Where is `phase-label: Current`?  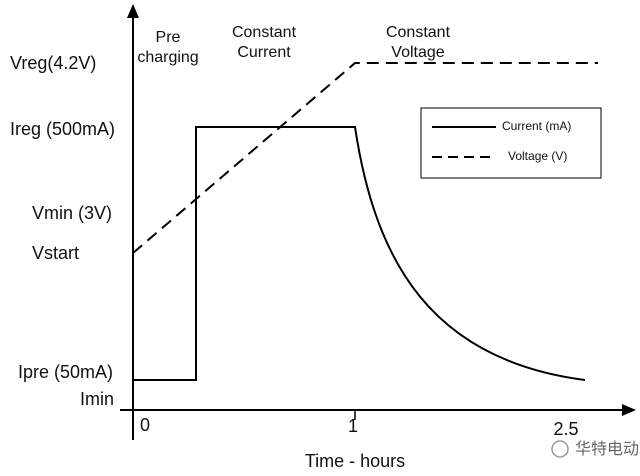
phase-label: Current is located at coordinates (264, 52).